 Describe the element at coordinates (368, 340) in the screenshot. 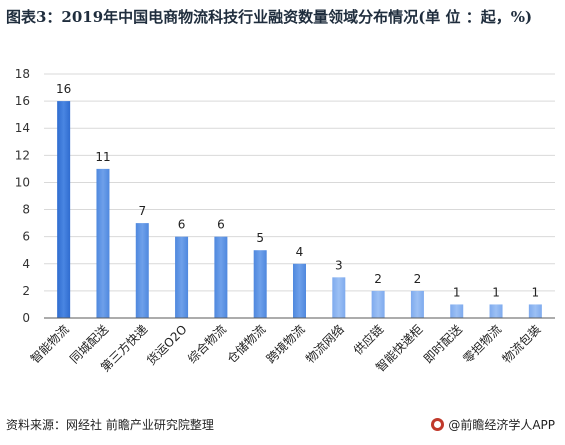

I see `x-tick-label: 供应链` at that location.